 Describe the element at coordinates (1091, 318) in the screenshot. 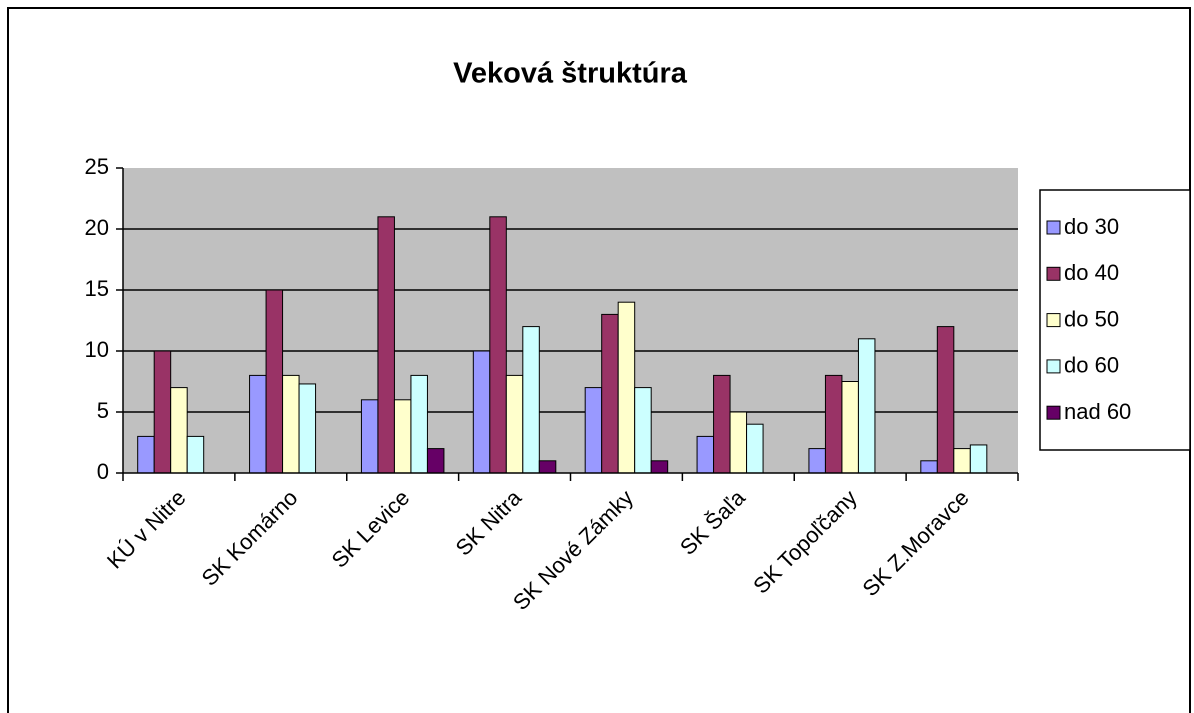

I see `legend-label: do 50` at that location.